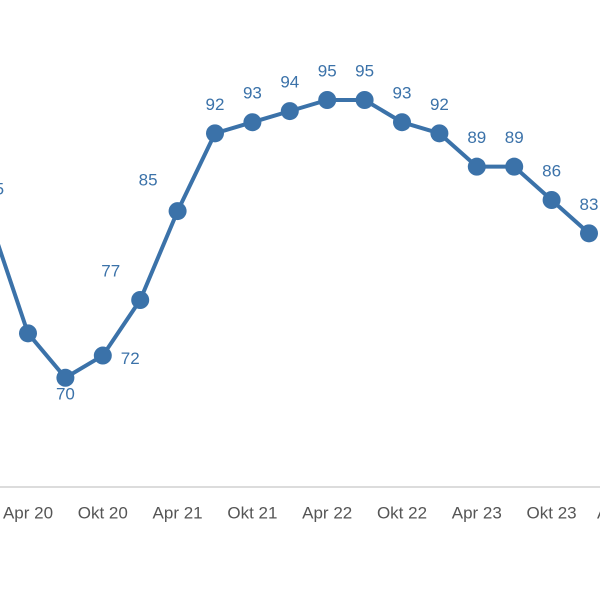 Image resolution: width=600 pixels, height=600 pixels. I want to click on x-tick-label: Apr 22, so click(327, 512).